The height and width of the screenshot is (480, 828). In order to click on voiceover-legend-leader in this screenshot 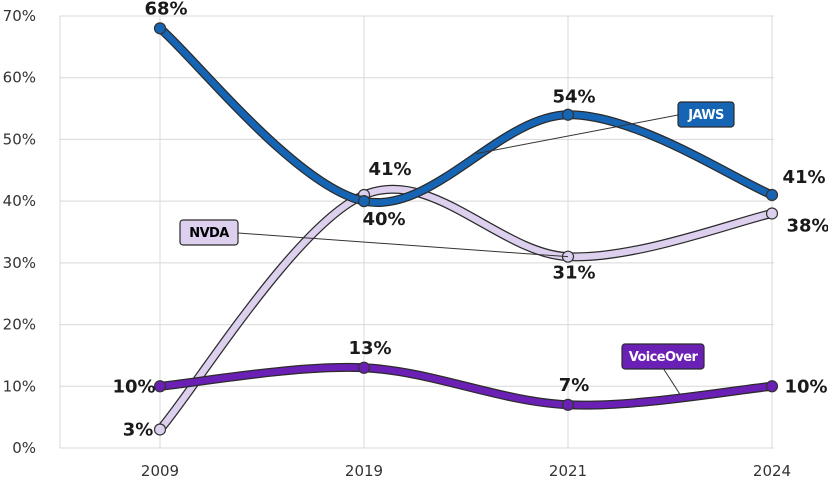, I will do `click(671, 381)`.